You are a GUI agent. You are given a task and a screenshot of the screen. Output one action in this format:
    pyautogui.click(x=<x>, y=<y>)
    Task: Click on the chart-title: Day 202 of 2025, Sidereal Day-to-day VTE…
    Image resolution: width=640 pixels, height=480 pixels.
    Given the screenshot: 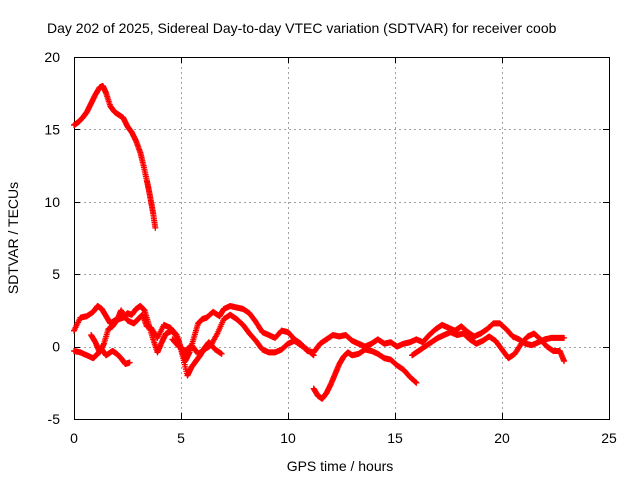 What is the action you would take?
    pyautogui.click(x=302, y=28)
    